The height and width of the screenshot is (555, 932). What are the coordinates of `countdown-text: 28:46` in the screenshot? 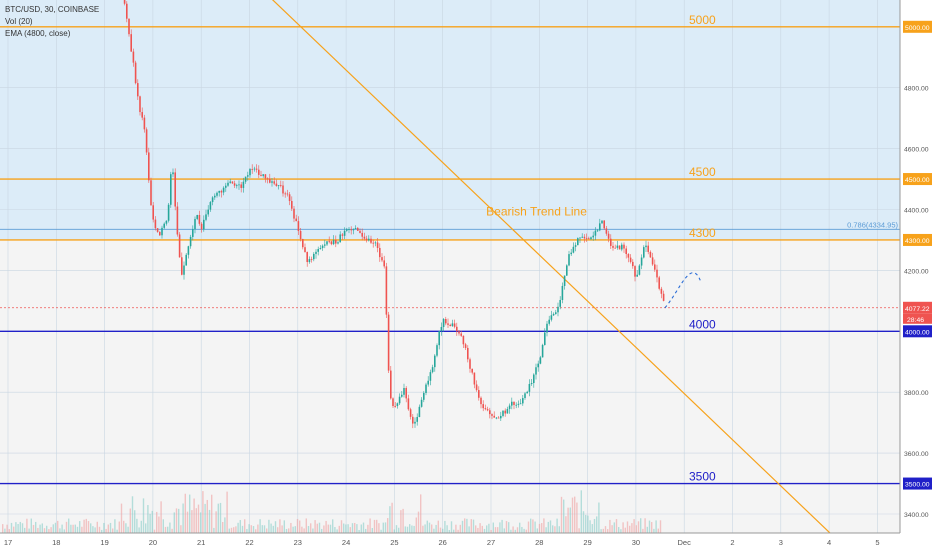 It's located at (915, 320).